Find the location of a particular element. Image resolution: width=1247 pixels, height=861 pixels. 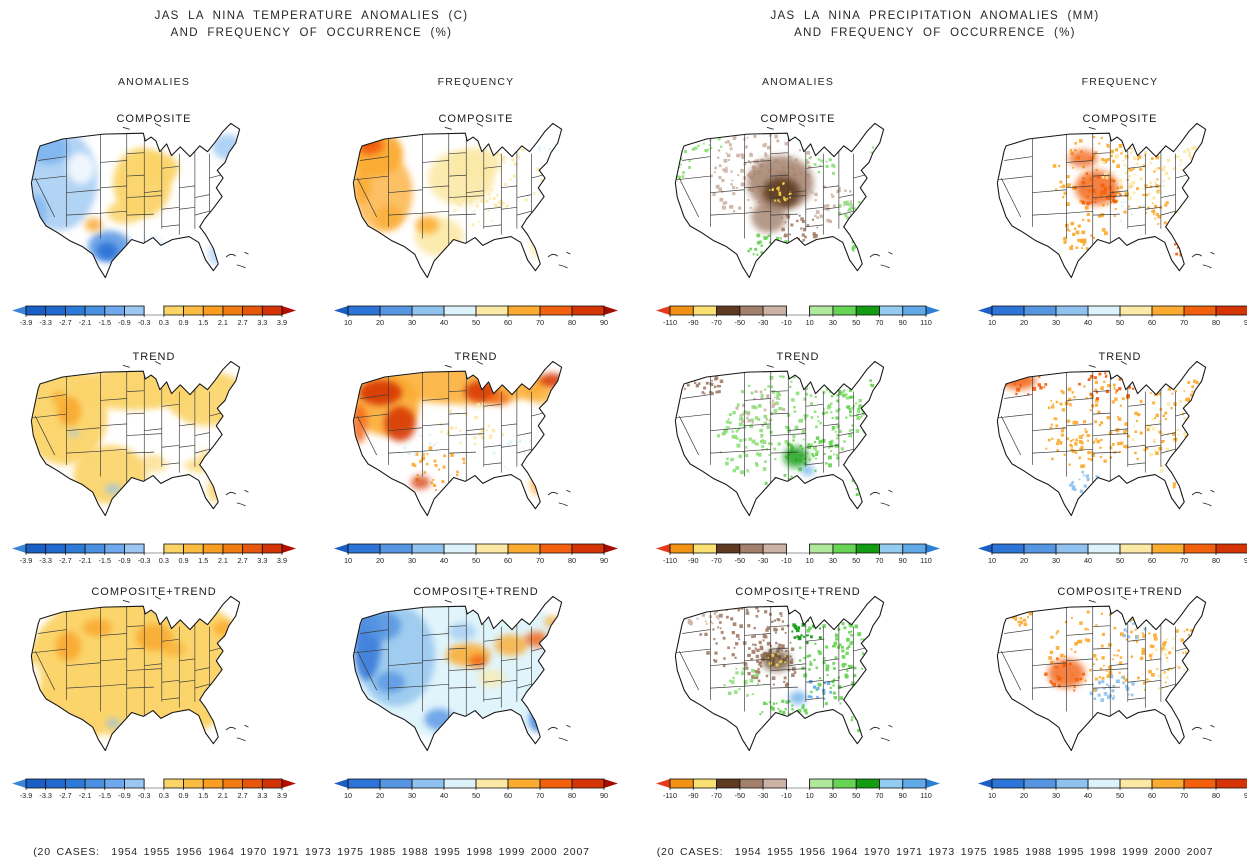

column-header-precip-anomalies: ANOMALIES is located at coordinates (798, 82).